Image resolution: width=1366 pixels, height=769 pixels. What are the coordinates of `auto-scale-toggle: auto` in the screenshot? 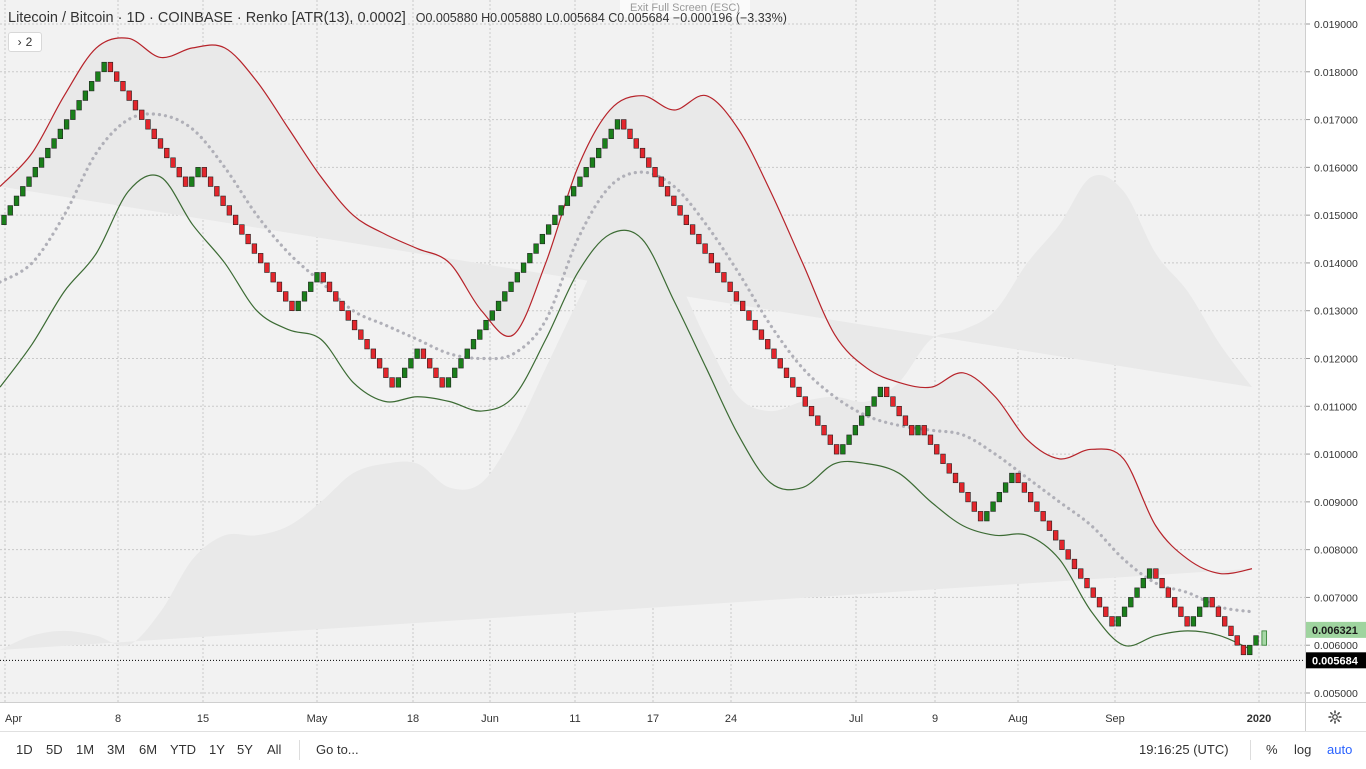 It's located at (1340, 749).